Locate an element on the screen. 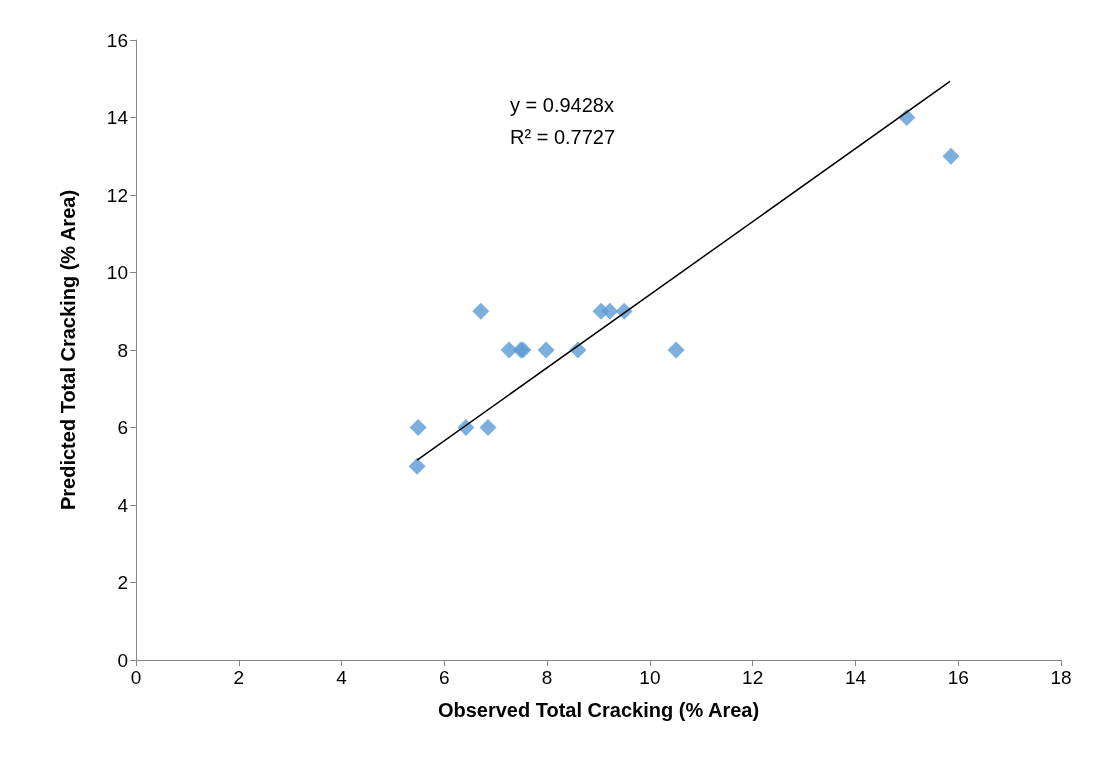  x-tick-label: 2 is located at coordinates (239, 677).